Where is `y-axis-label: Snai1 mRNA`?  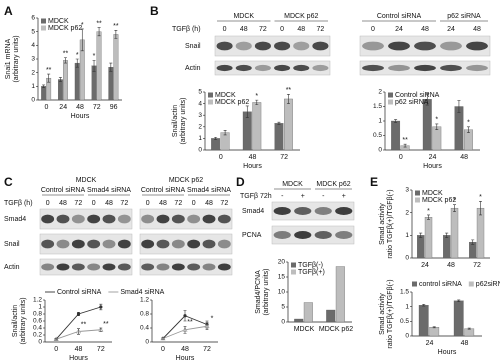
y-axis-label: Snai1 mRNA is located at coordinates (8, 58).